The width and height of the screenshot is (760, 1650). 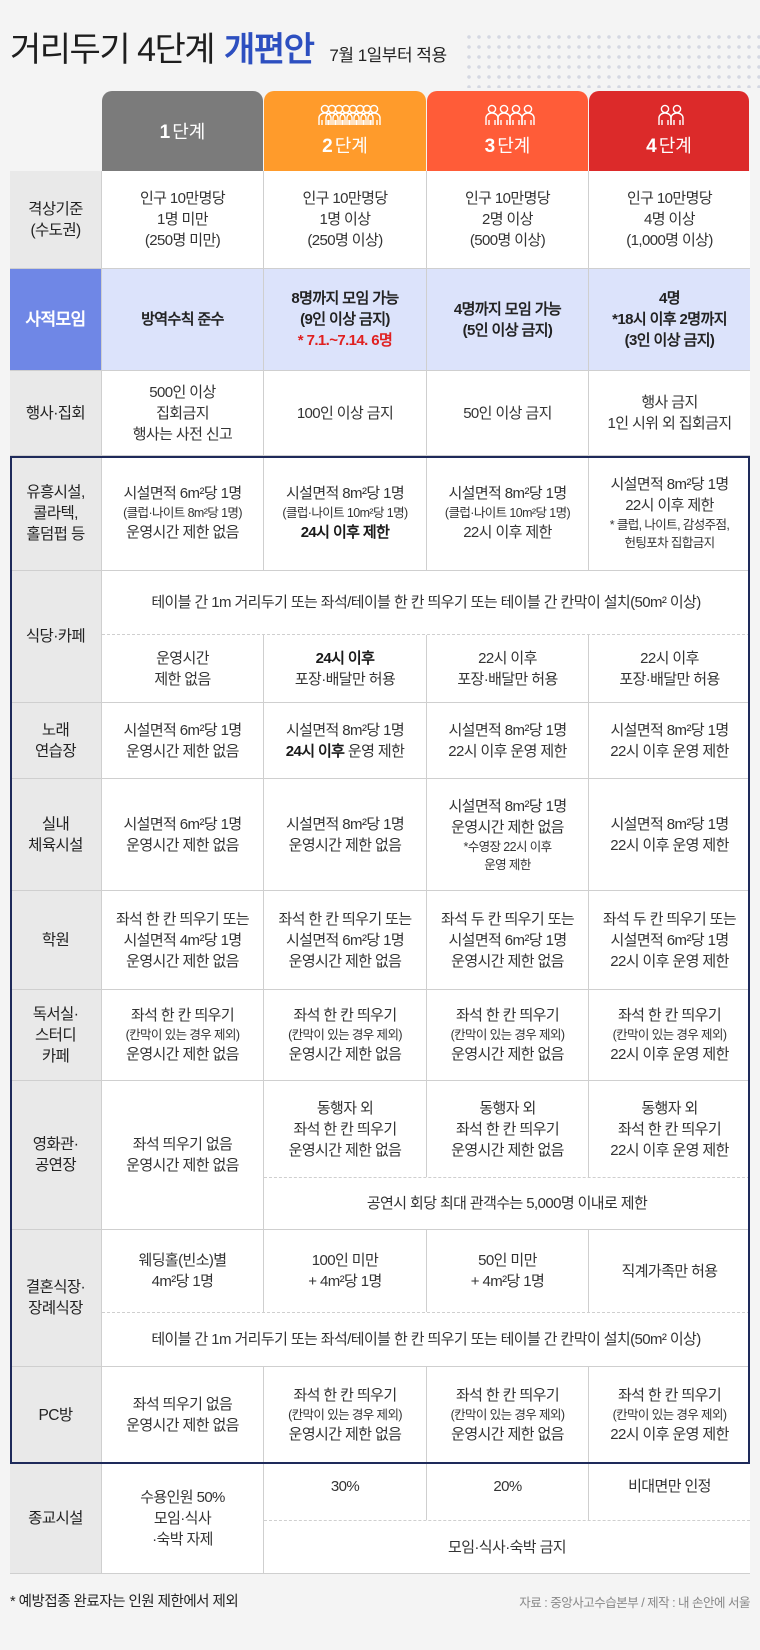 I want to click on stage-2-cell: 좌석 한 칸 띄우기 (칸막이 있는 경우 제외) 운영시간 제한 없음, so click(x=345, y=1035).